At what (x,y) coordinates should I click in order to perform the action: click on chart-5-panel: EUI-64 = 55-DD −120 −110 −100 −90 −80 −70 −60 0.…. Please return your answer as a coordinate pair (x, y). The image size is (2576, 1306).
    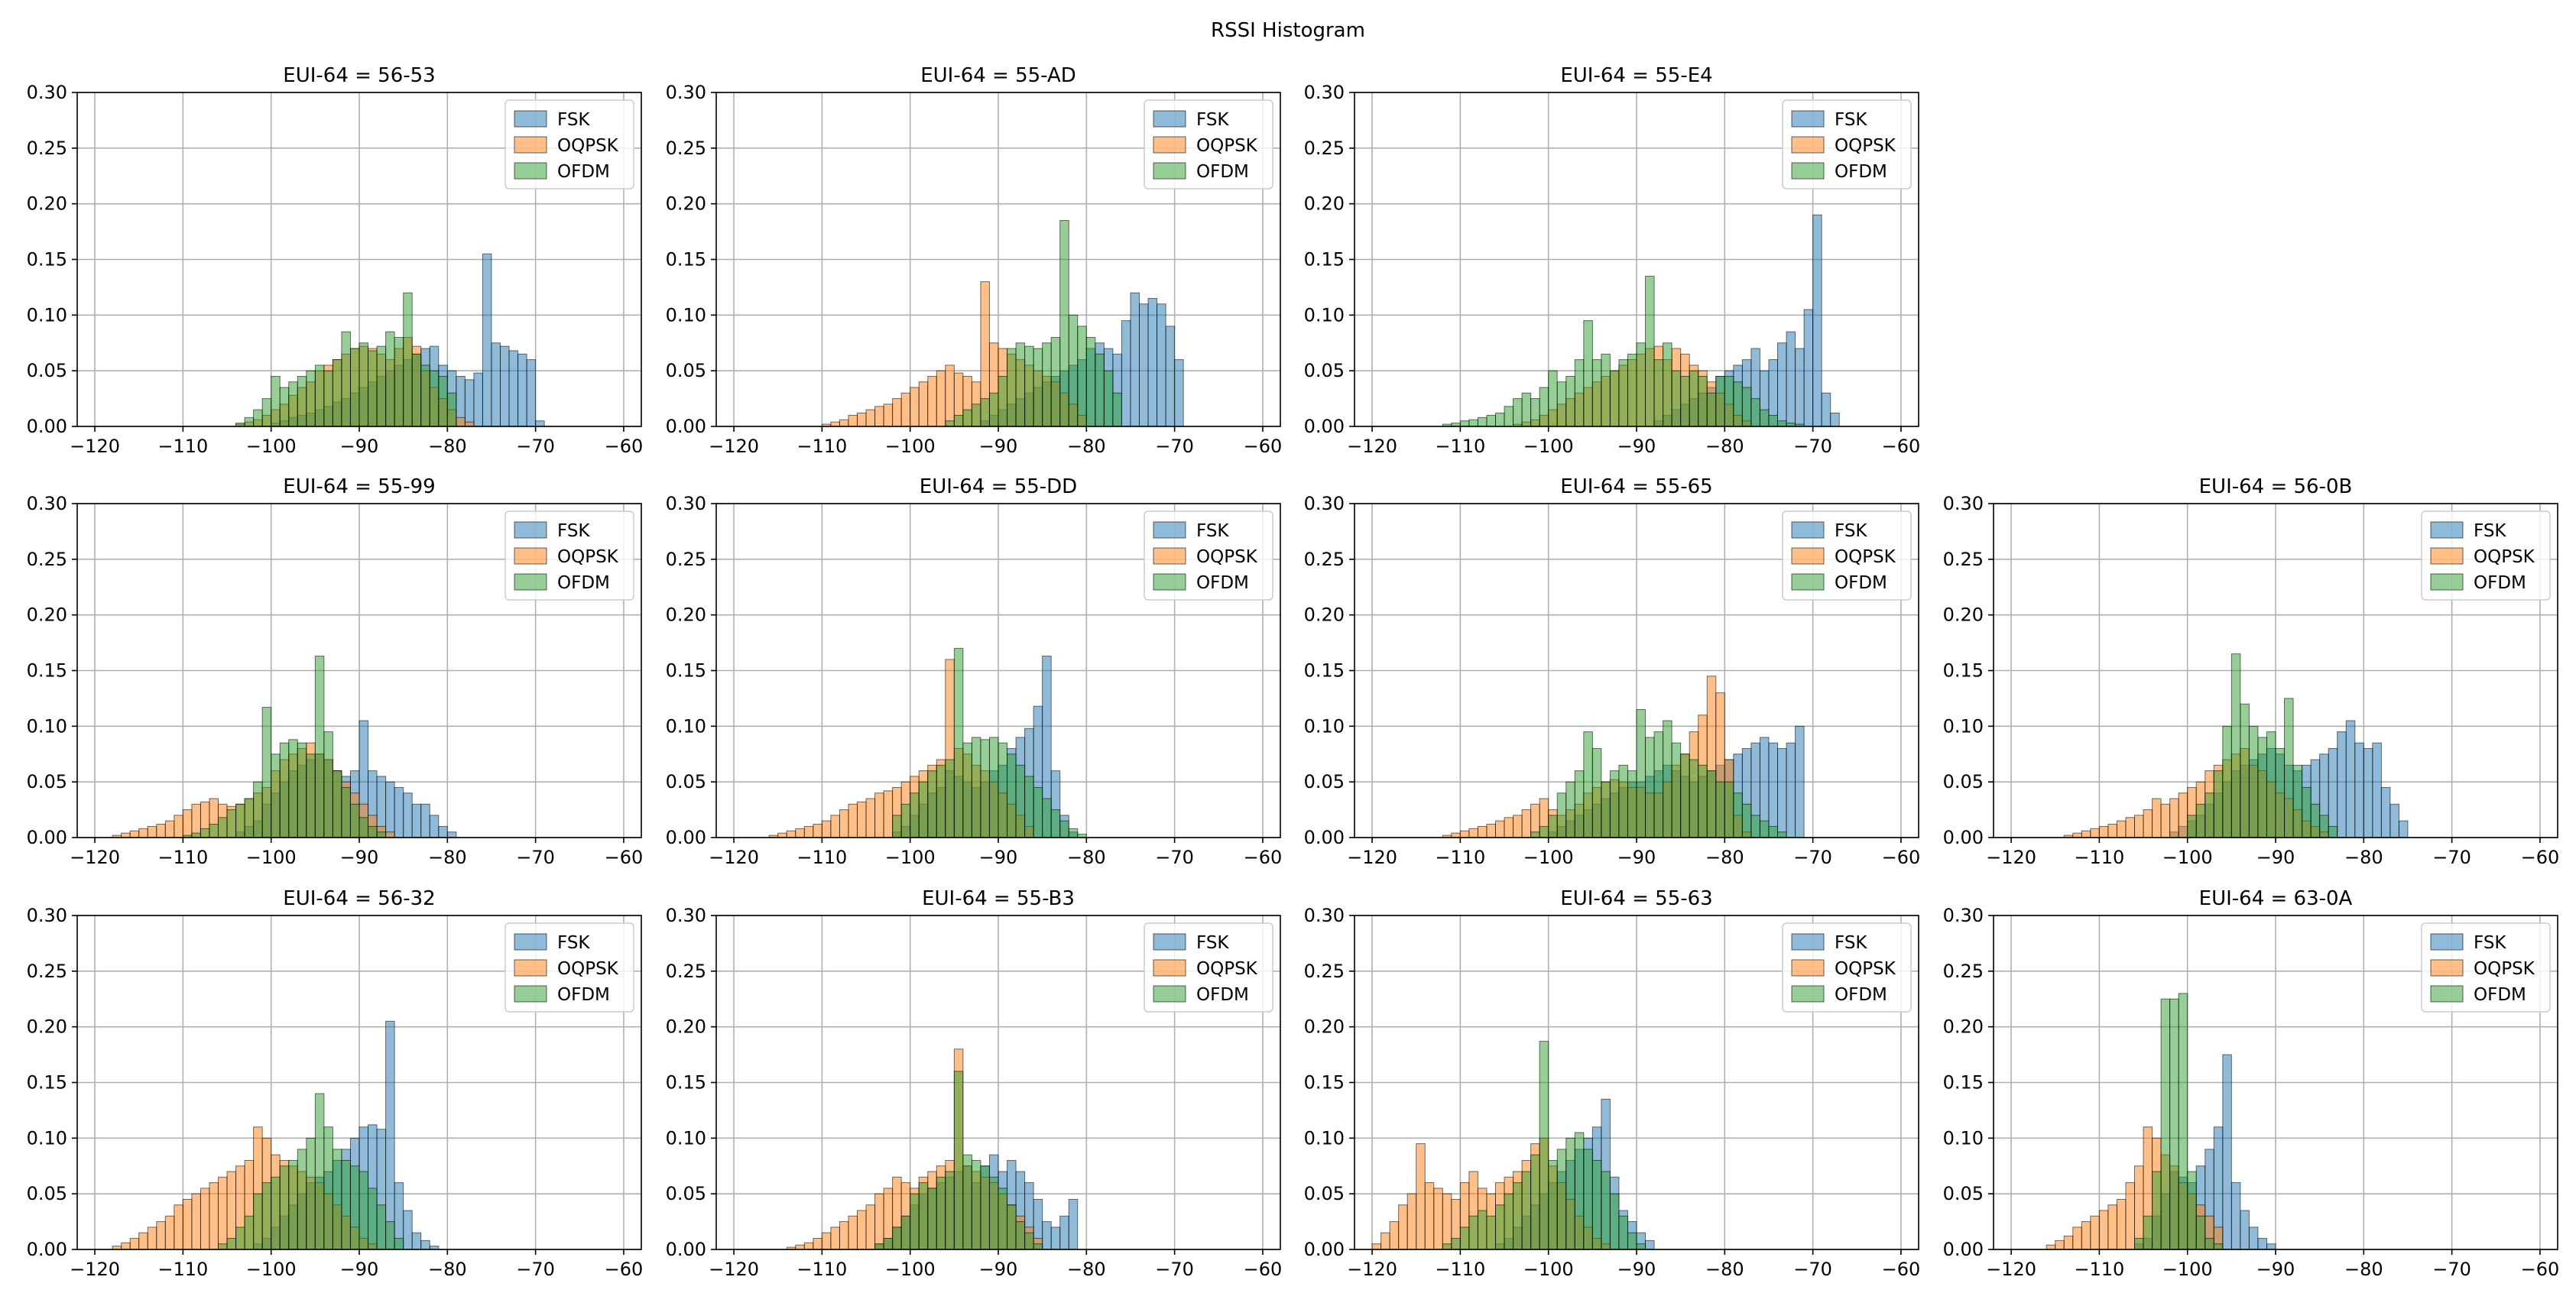
    Looking at the image, I should click on (974, 671).